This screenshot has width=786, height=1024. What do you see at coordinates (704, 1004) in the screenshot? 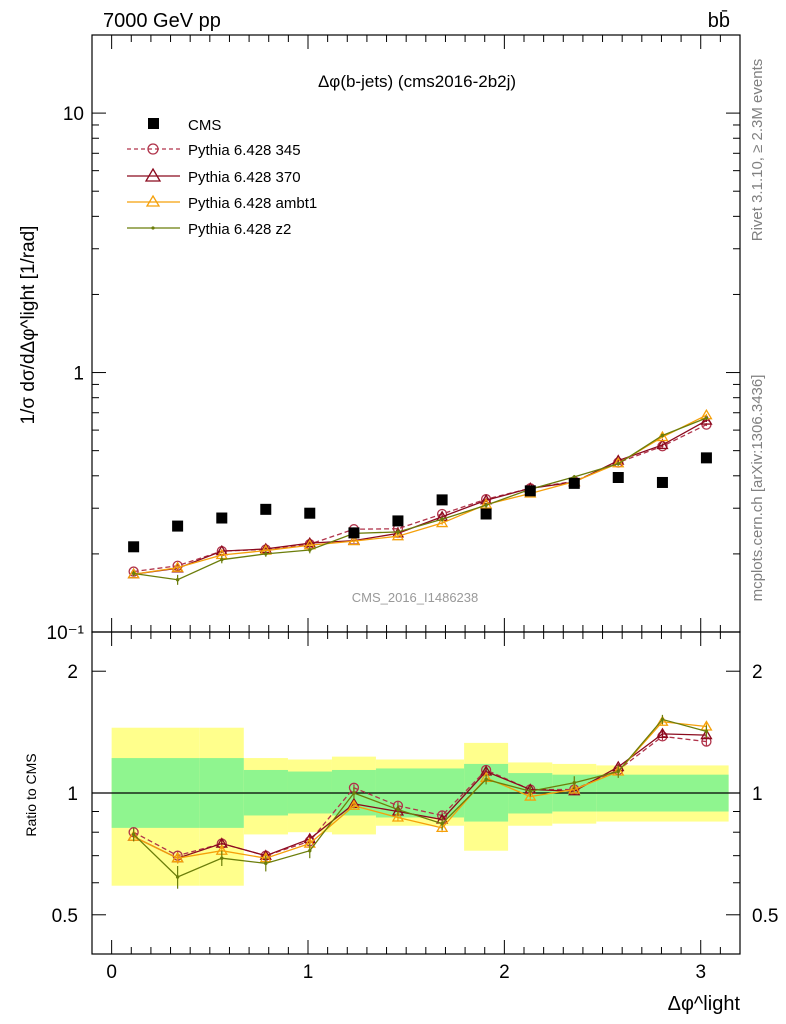
I see `x-axis-title: Δφ^light` at bounding box center [704, 1004].